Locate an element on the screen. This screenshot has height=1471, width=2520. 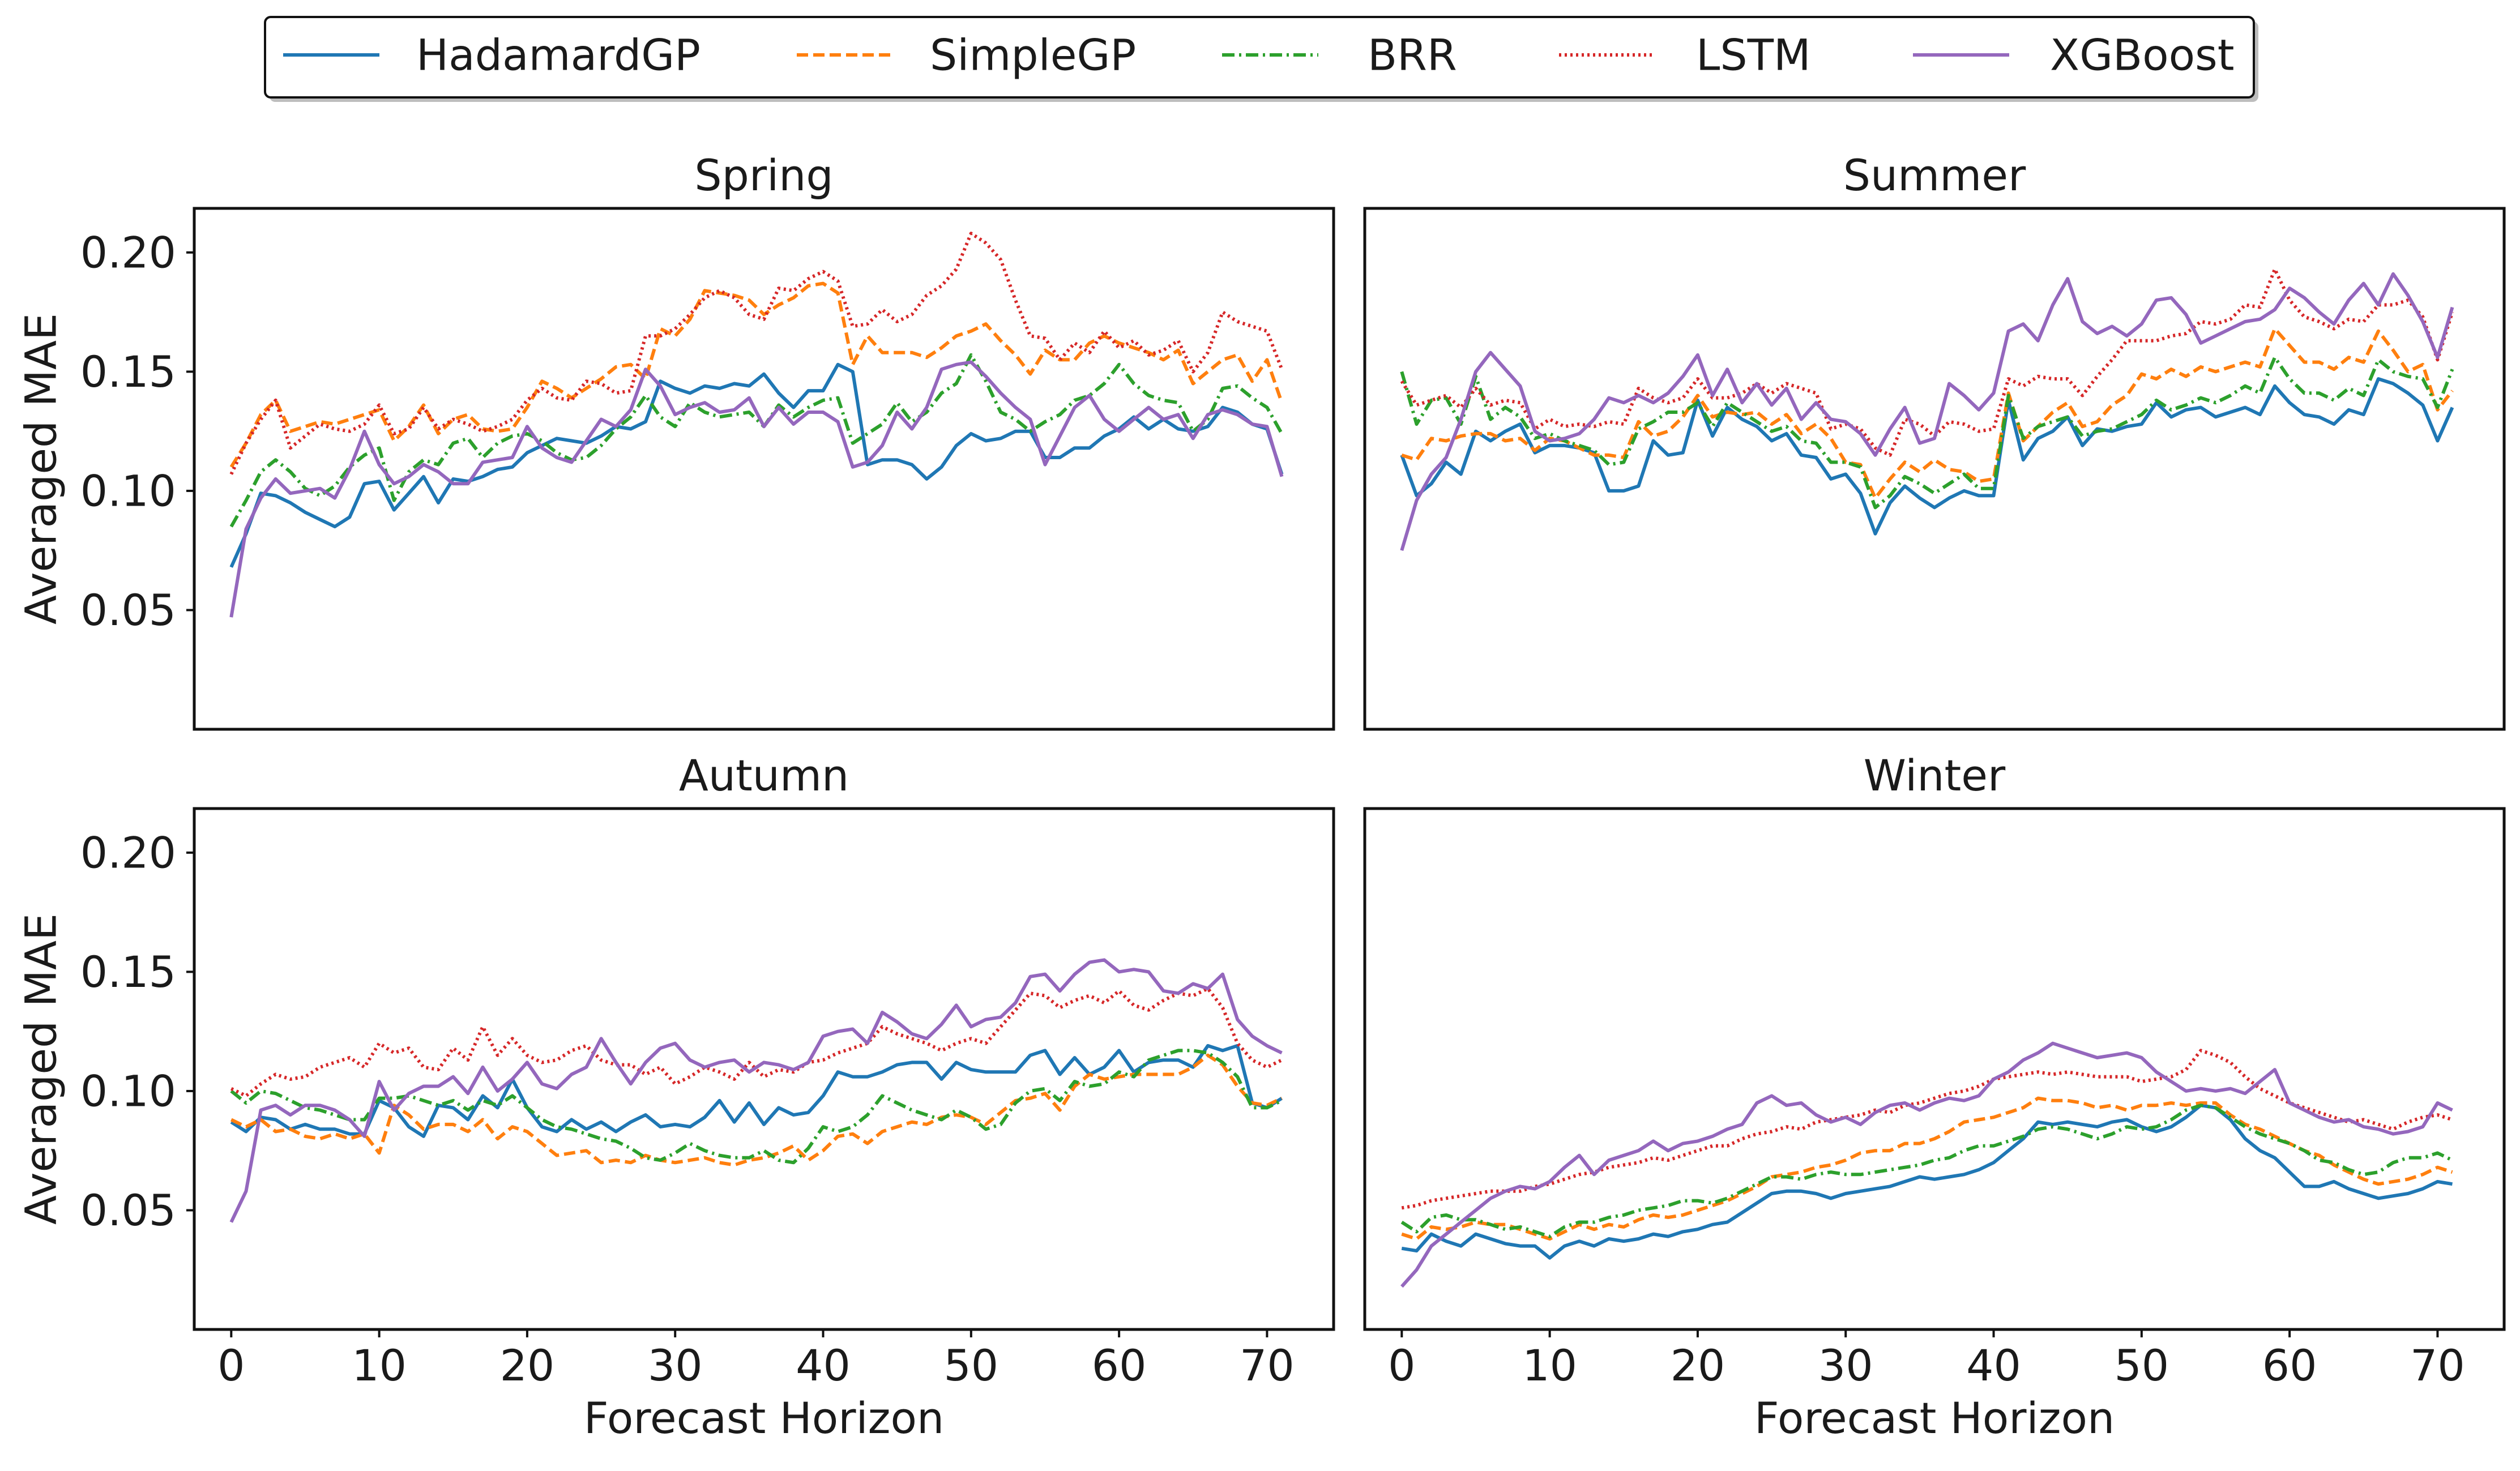
series-spring-simplegp is located at coordinates (756, 374).